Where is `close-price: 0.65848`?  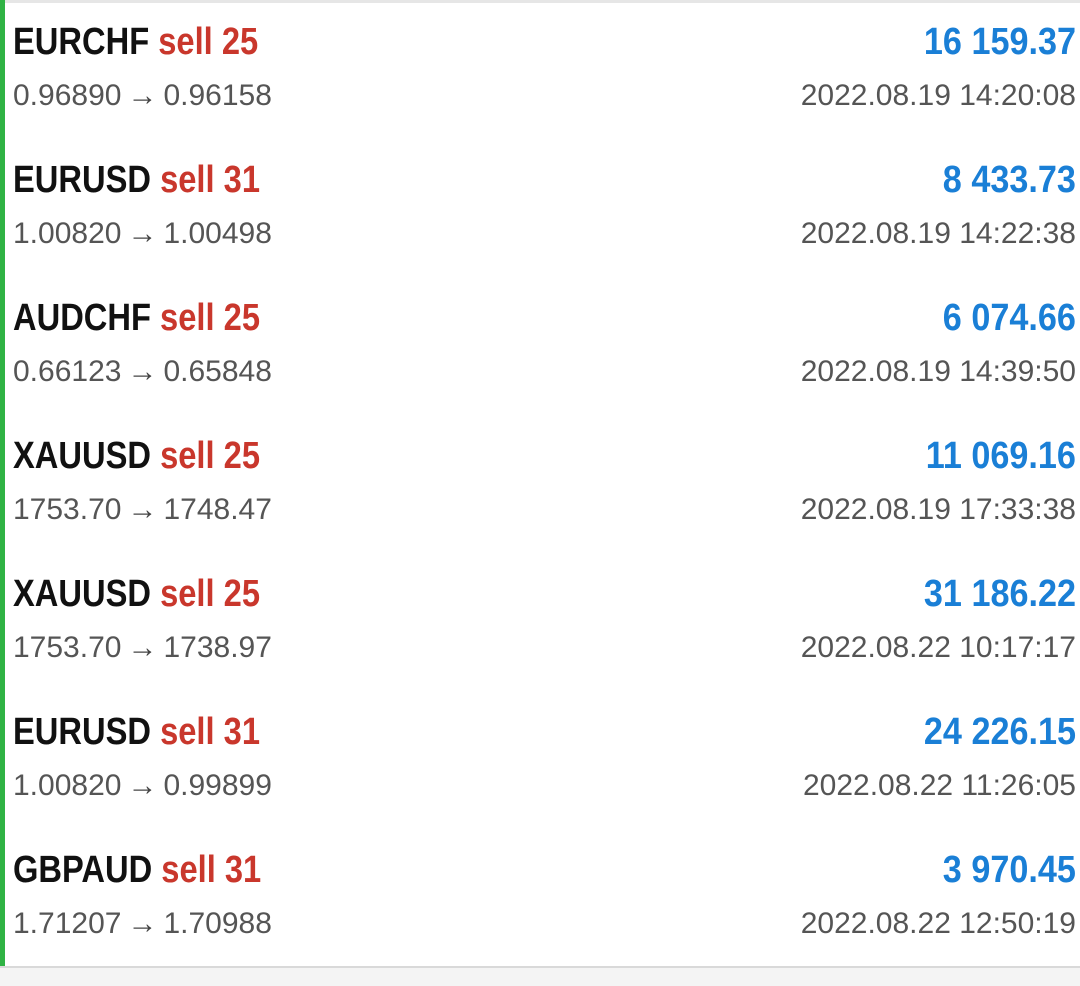
close-price: 0.65848 is located at coordinates (217, 371).